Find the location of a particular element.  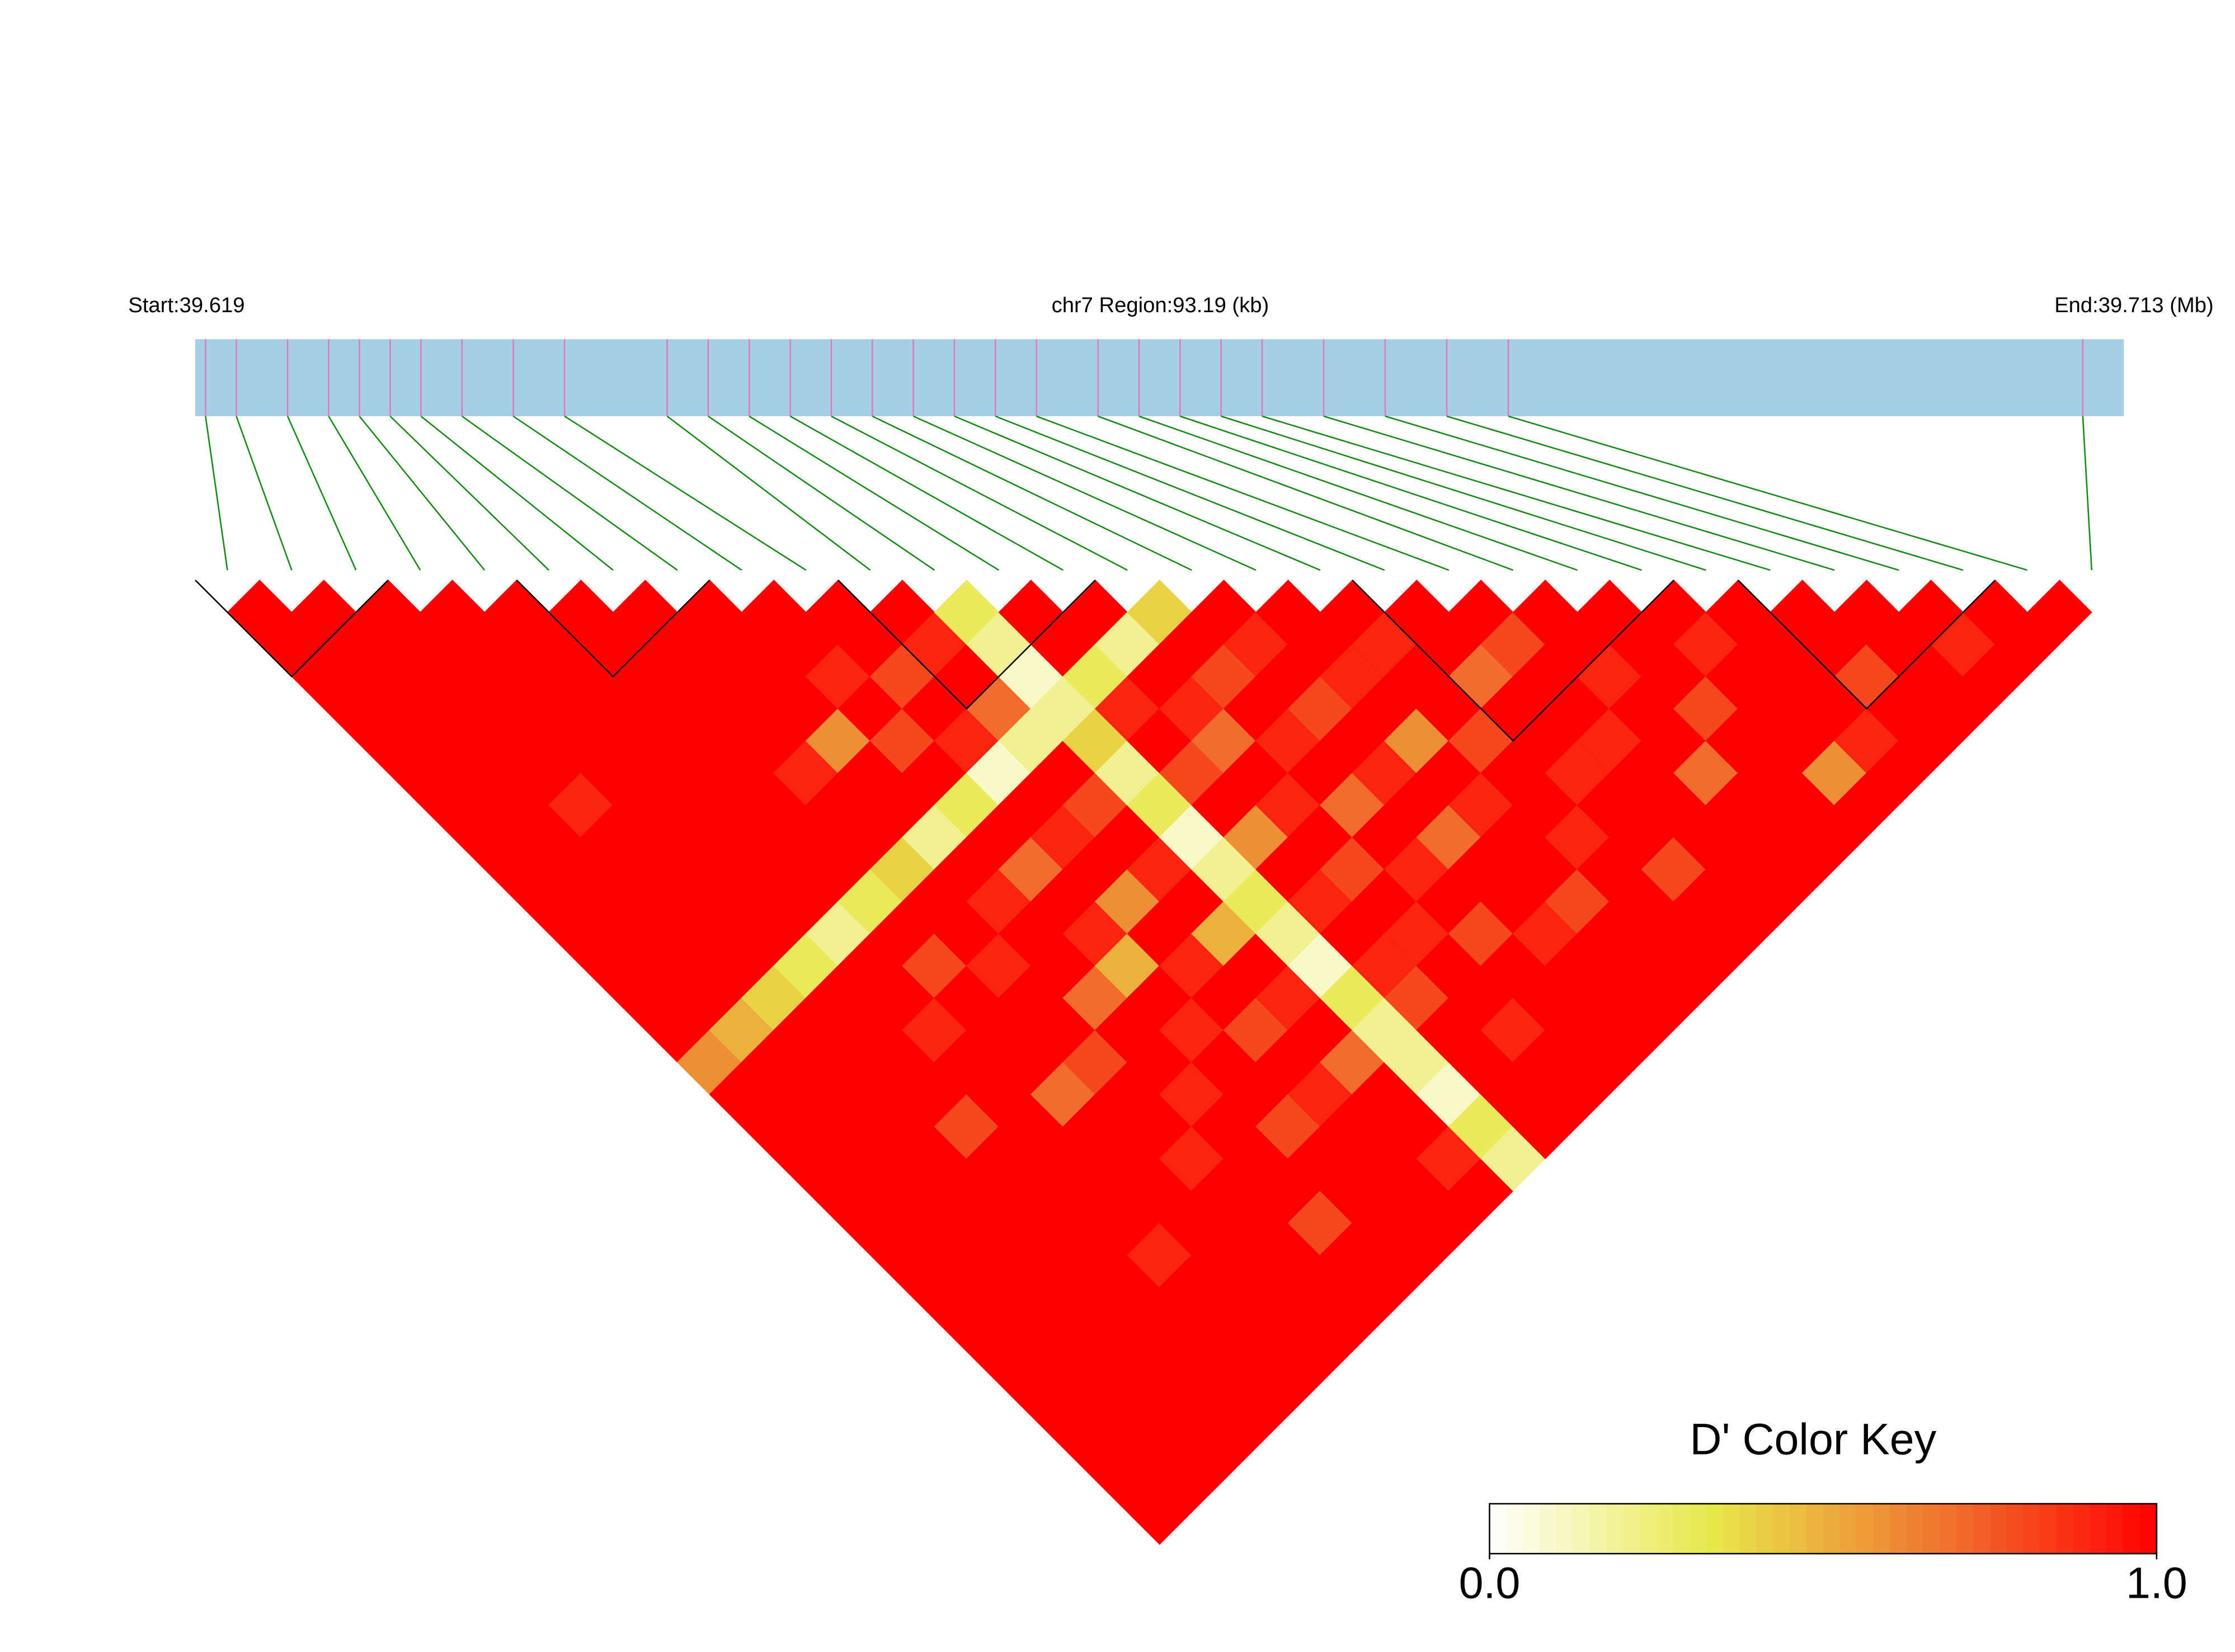

color-key-label: 0.0 is located at coordinates (1490, 1584).